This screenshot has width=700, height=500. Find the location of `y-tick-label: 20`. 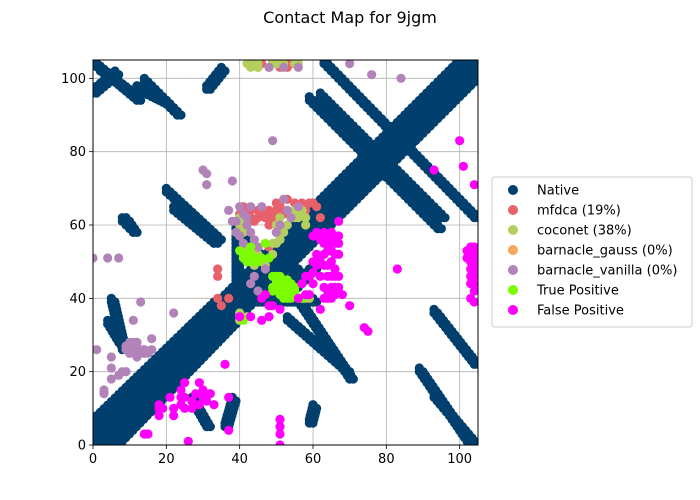

y-tick-label: 20 is located at coordinates (77, 372).